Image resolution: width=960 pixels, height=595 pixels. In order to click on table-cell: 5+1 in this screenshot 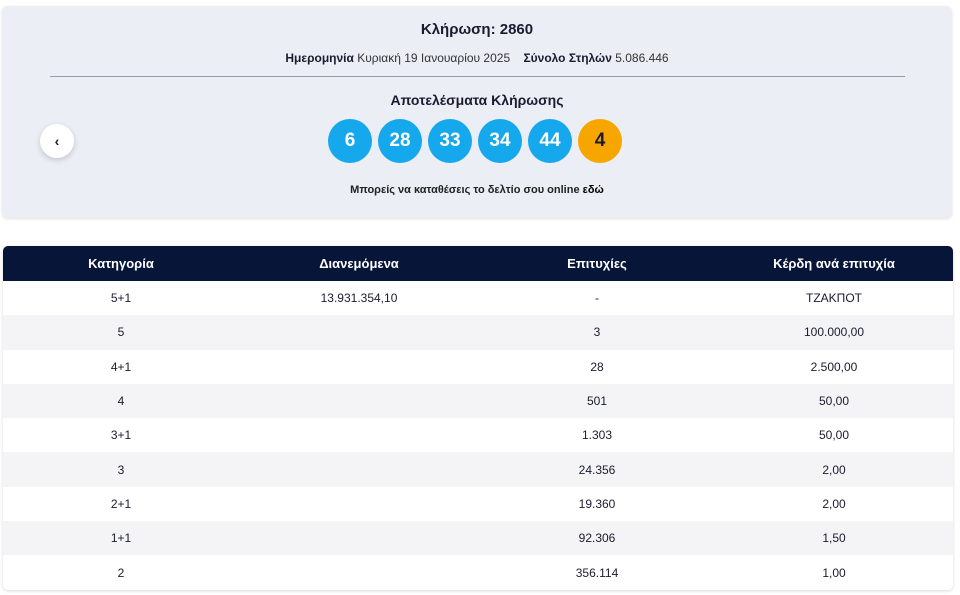, I will do `click(121, 298)`.